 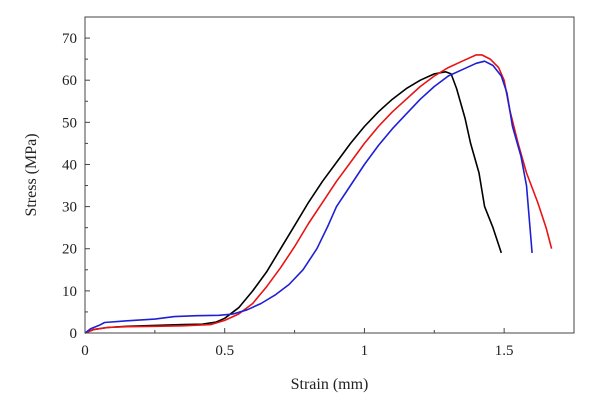 I want to click on y-tick-label: 40, so click(x=69, y=165).